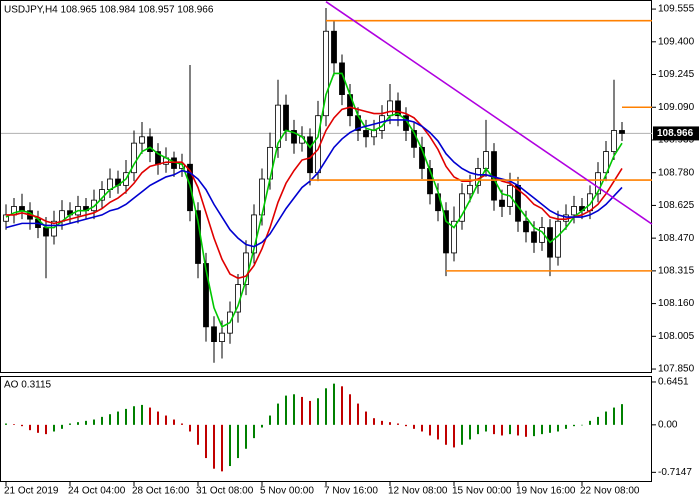 This screenshot has height=500, width=700. Describe the element at coordinates (676, 303) in the screenshot. I see `y-tick-label: 108.160` at that location.